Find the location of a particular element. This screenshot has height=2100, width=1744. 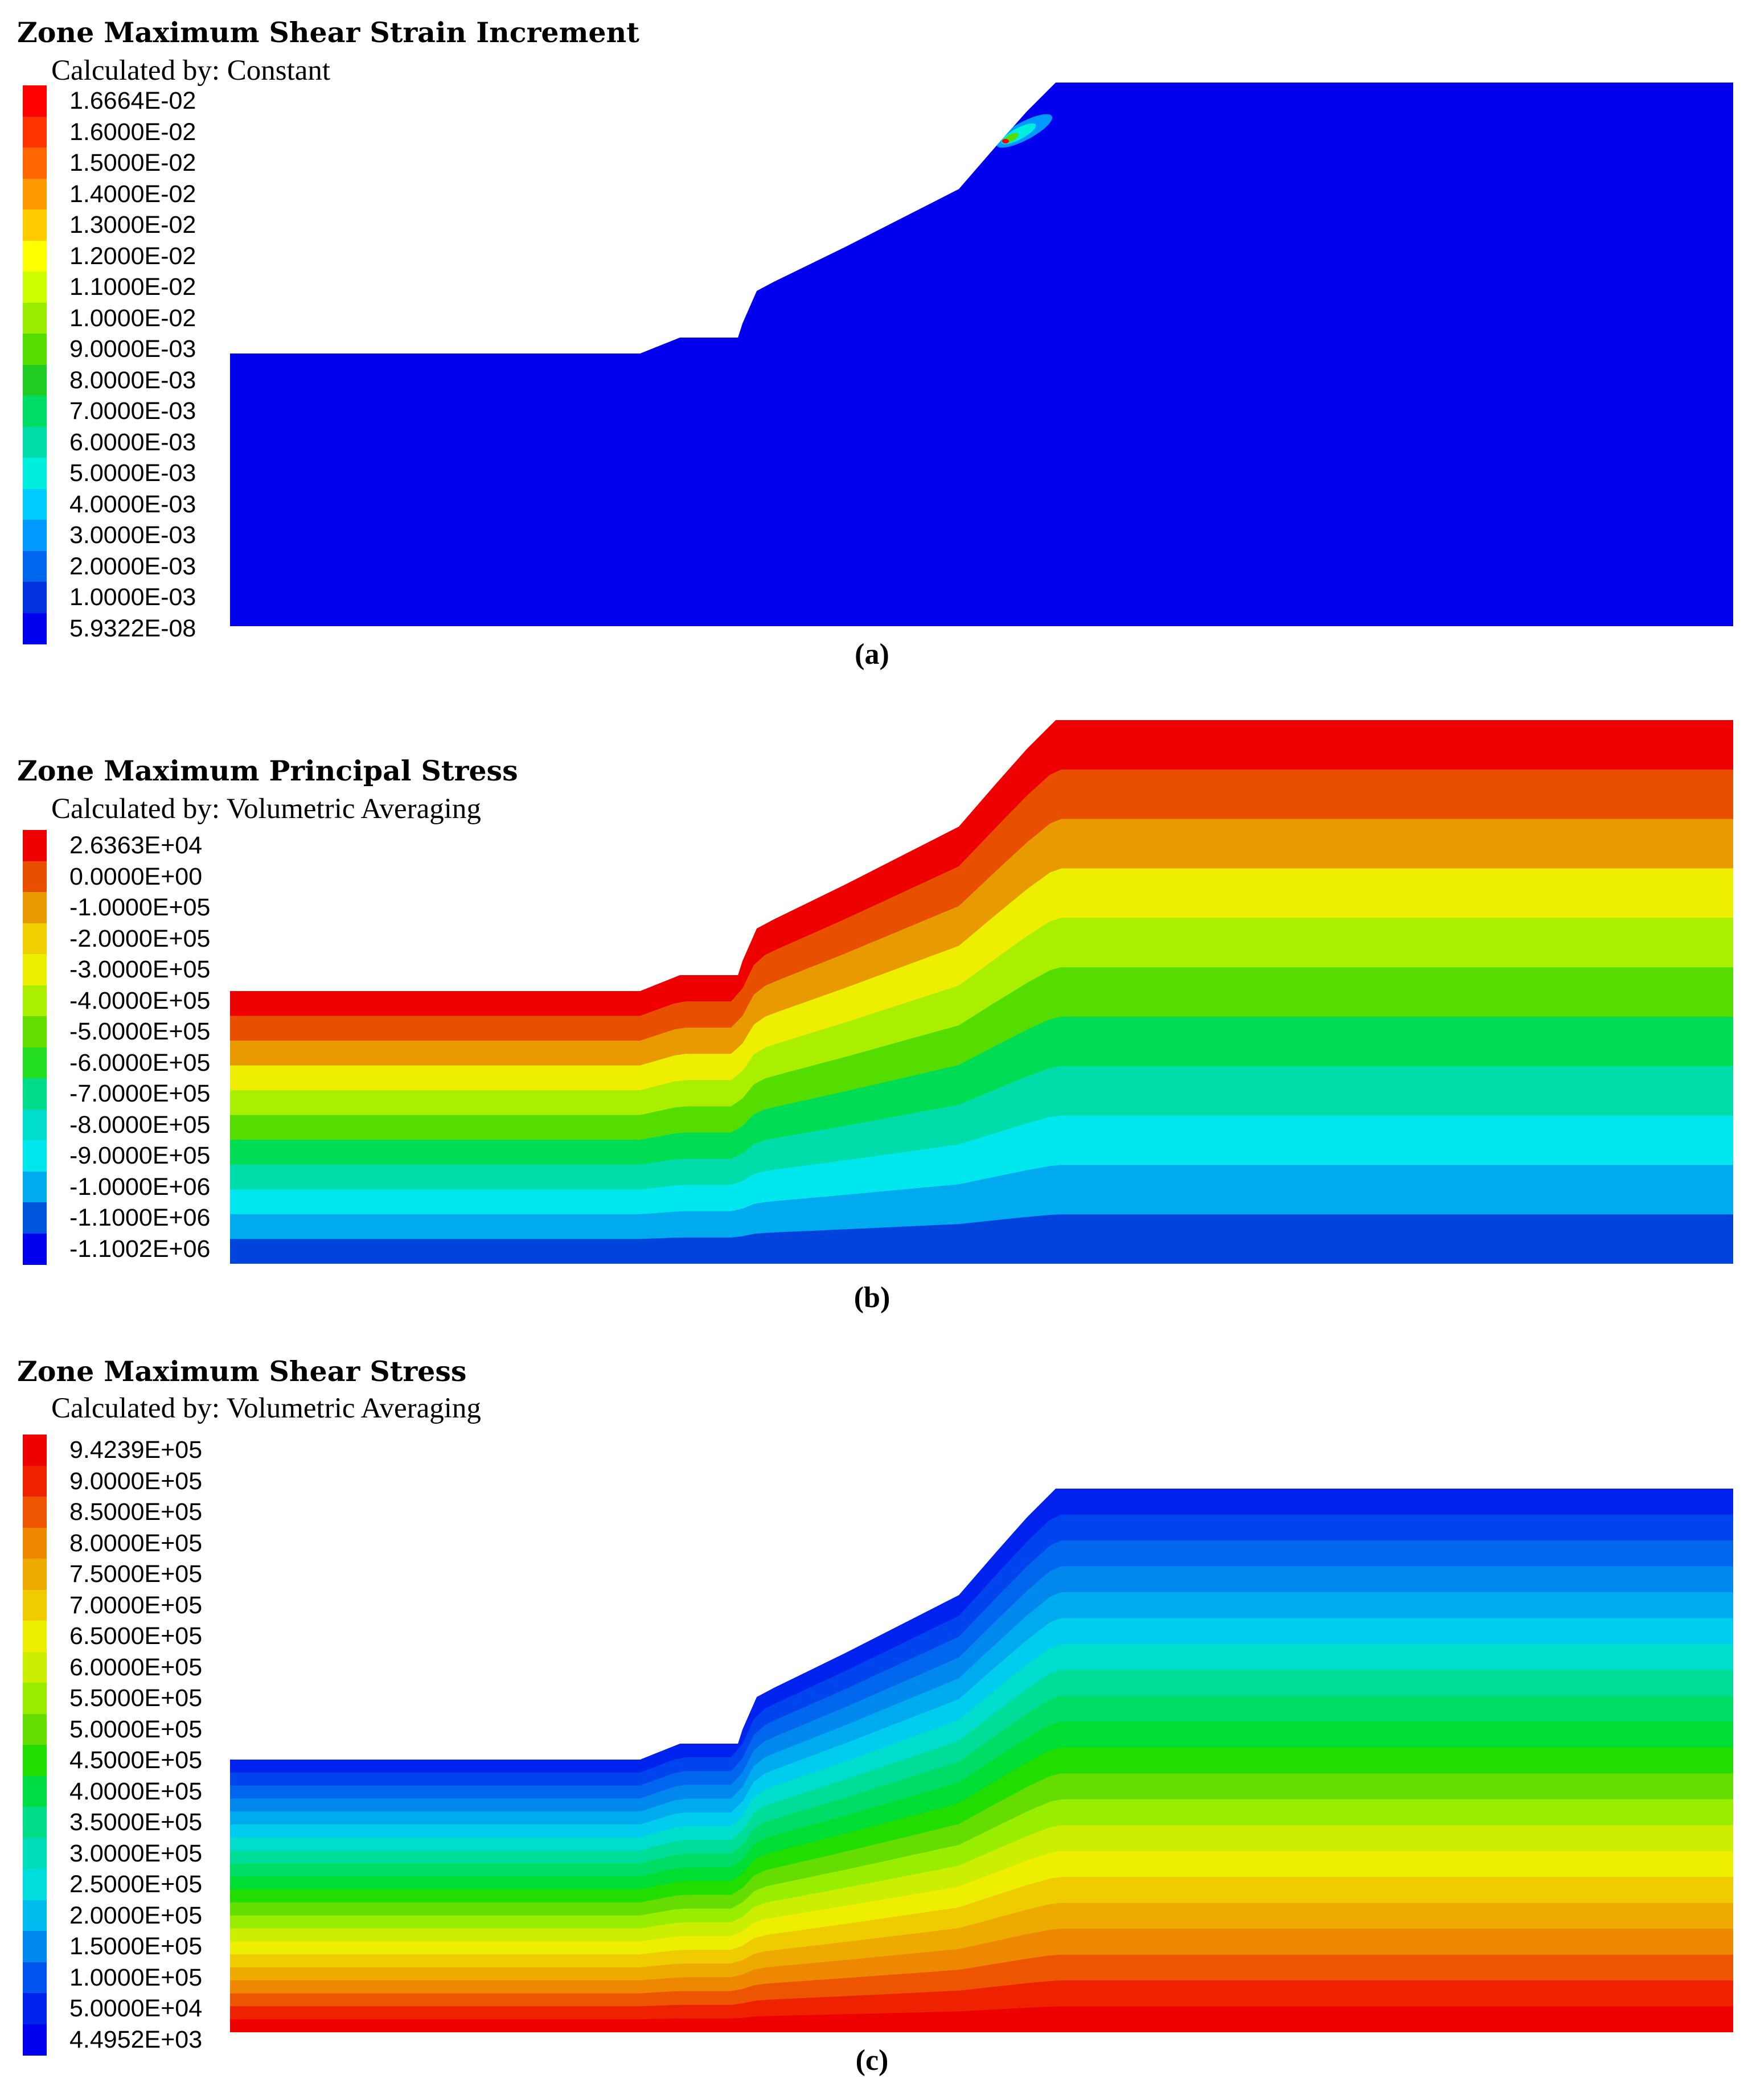

legend-label: 1.4000E-02 is located at coordinates (132, 194).